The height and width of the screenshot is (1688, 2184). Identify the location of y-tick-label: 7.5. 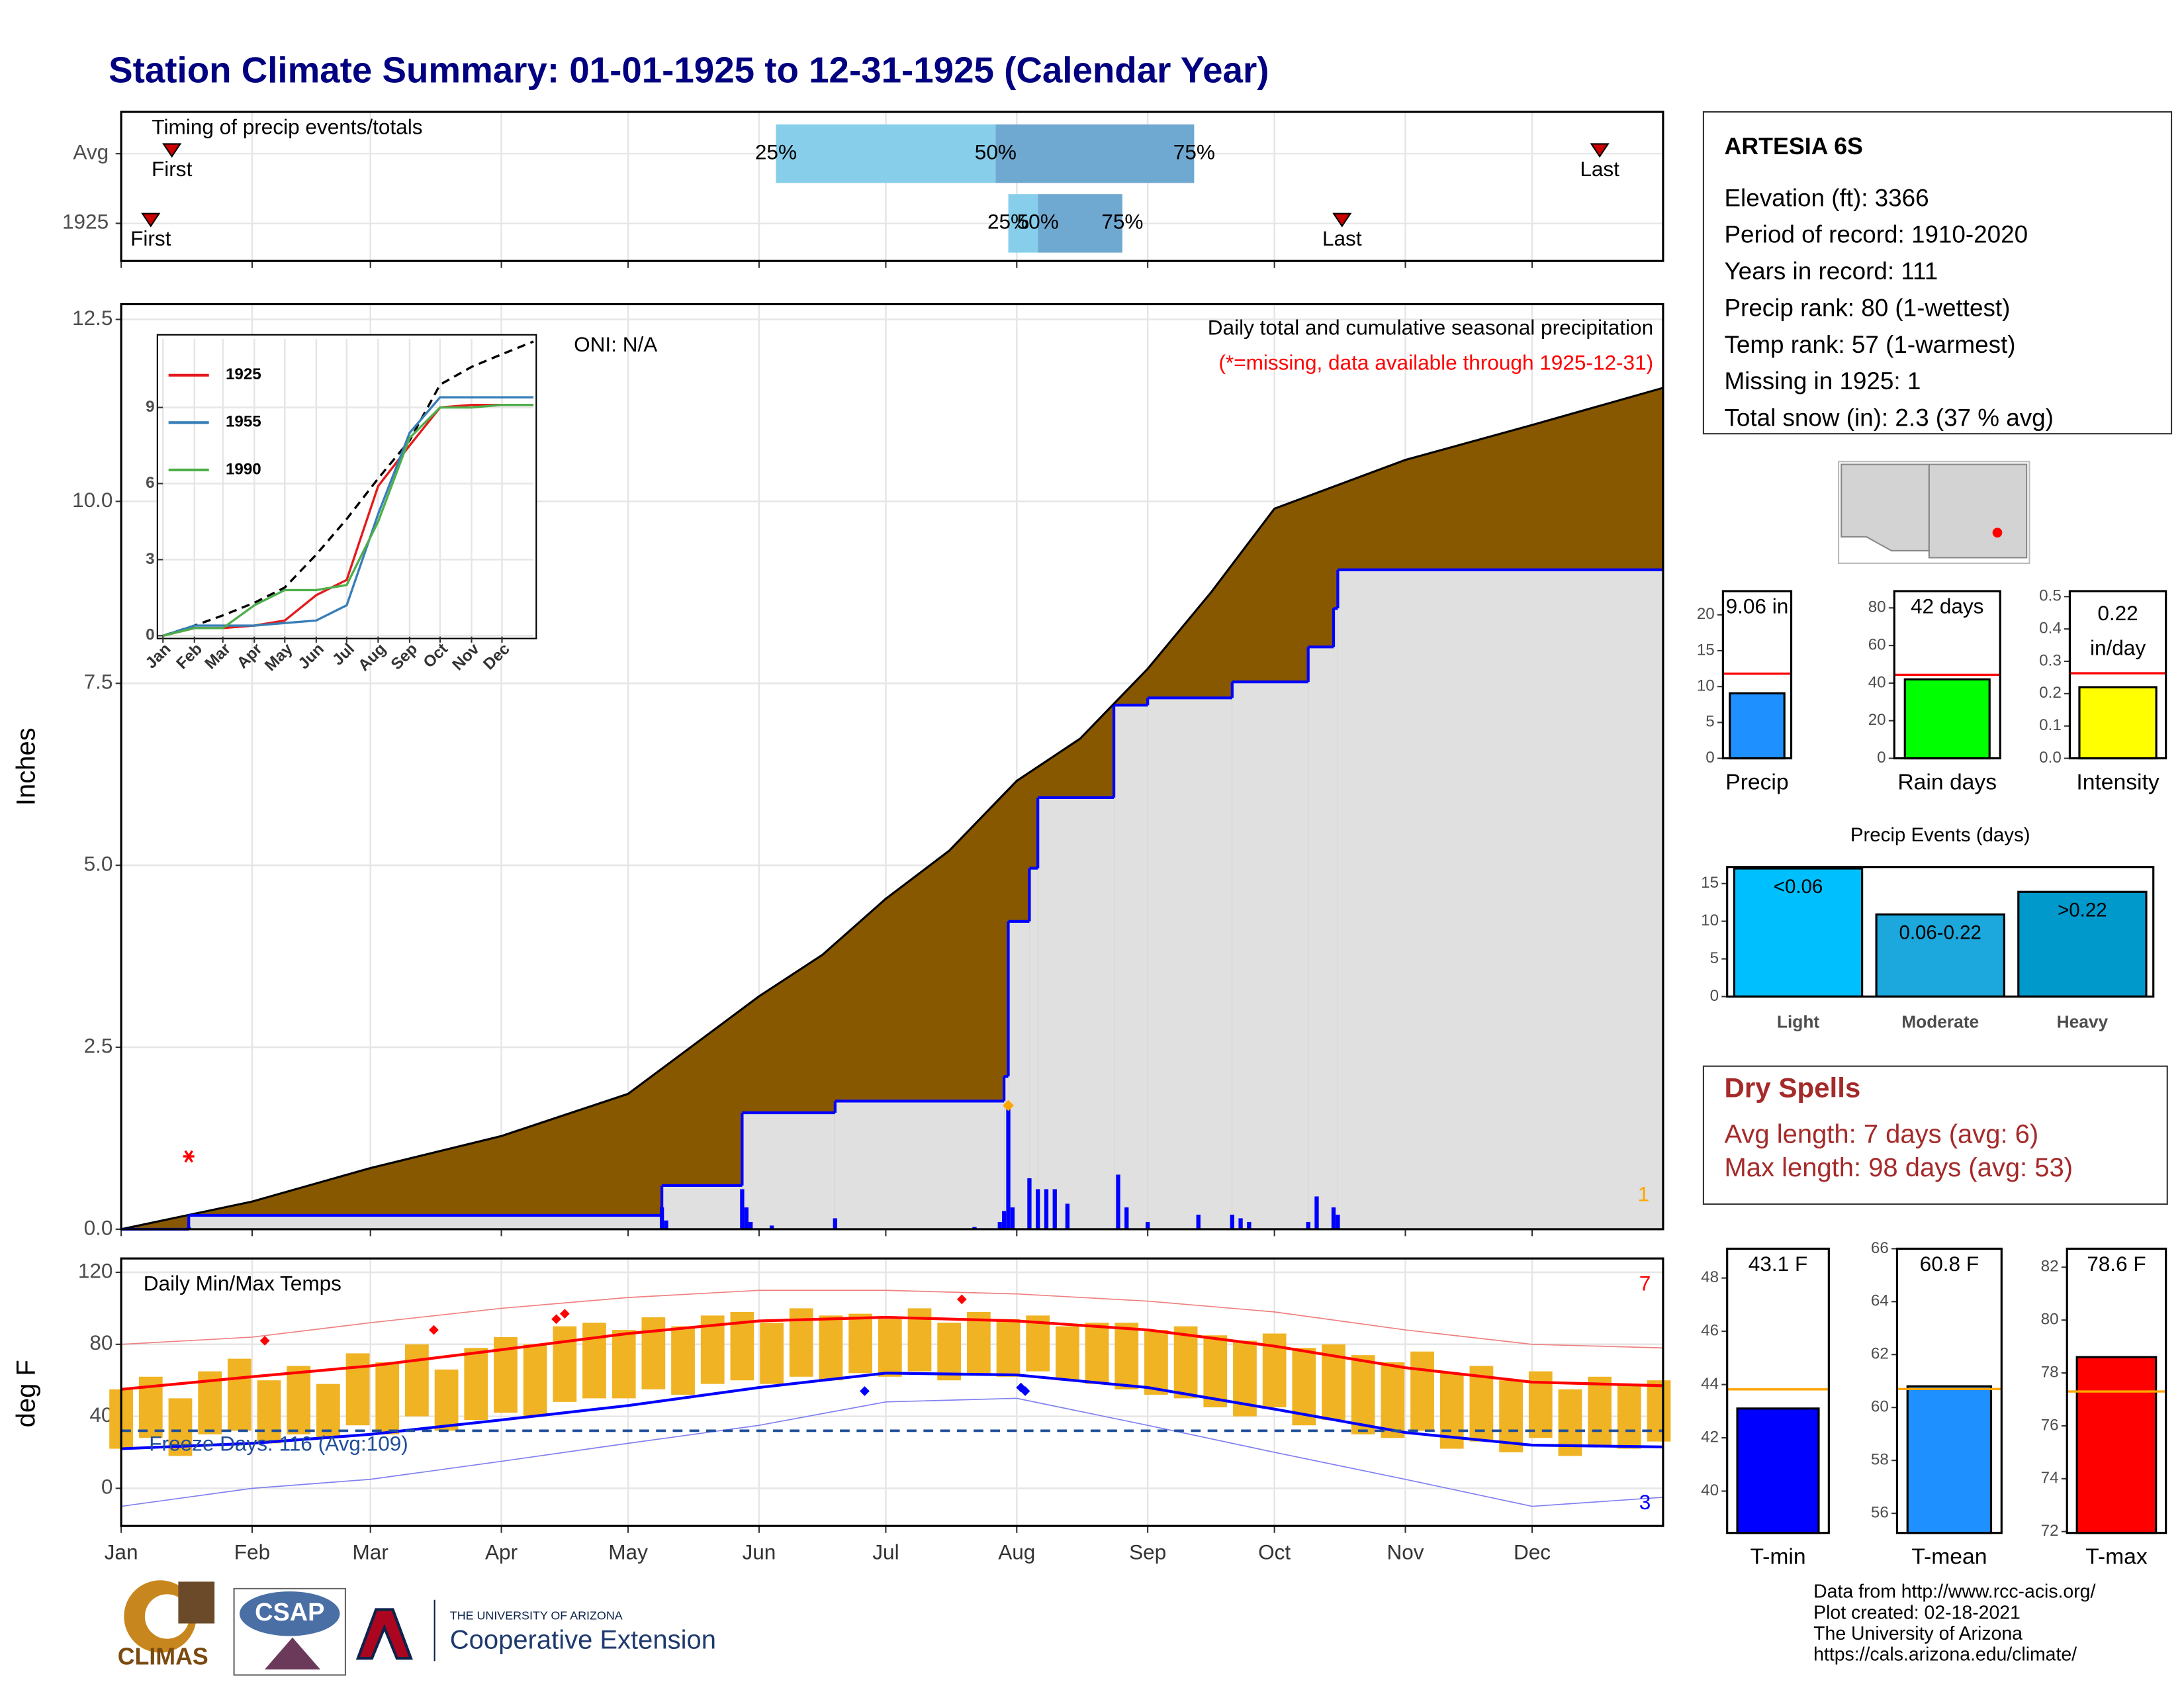
(98, 682).